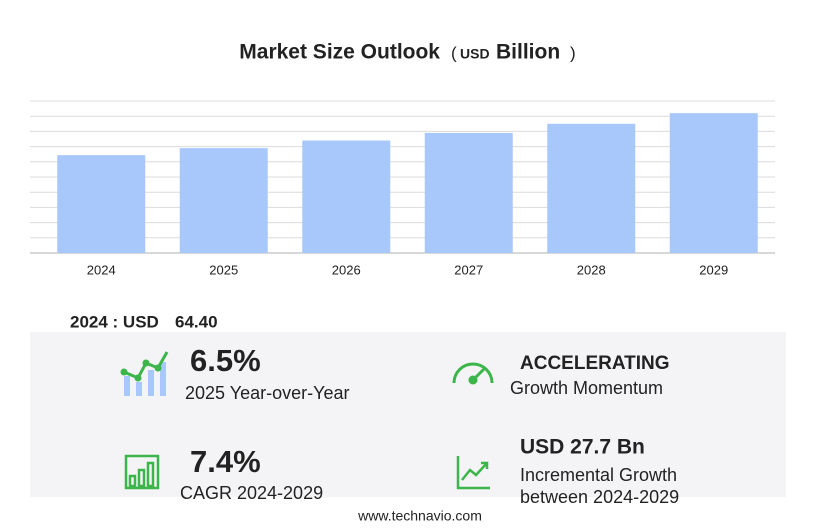 The height and width of the screenshot is (528, 816). What do you see at coordinates (528, 52) in the screenshot?
I see `title-scale: Billion` at bounding box center [528, 52].